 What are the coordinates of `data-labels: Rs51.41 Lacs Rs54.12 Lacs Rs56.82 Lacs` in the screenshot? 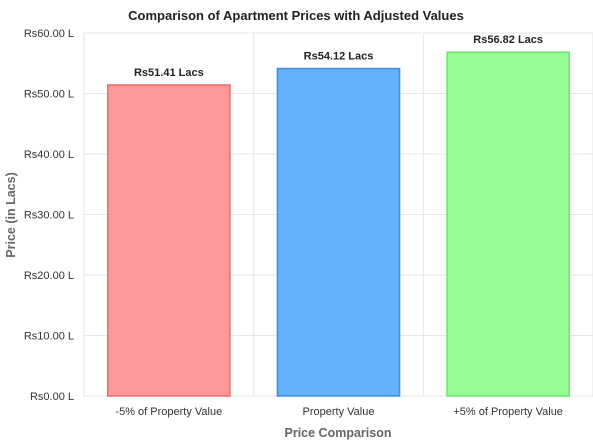 It's located at (338, 56).